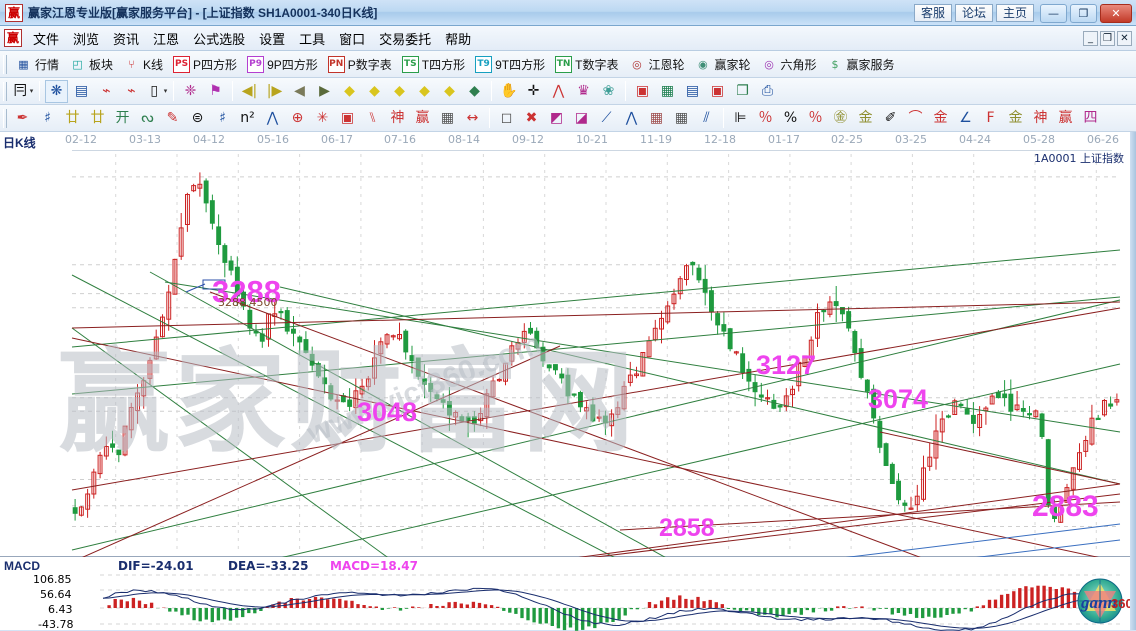  Describe the element at coordinates (815, 118) in the screenshot. I see `percent-levels-button: ％` at that location.